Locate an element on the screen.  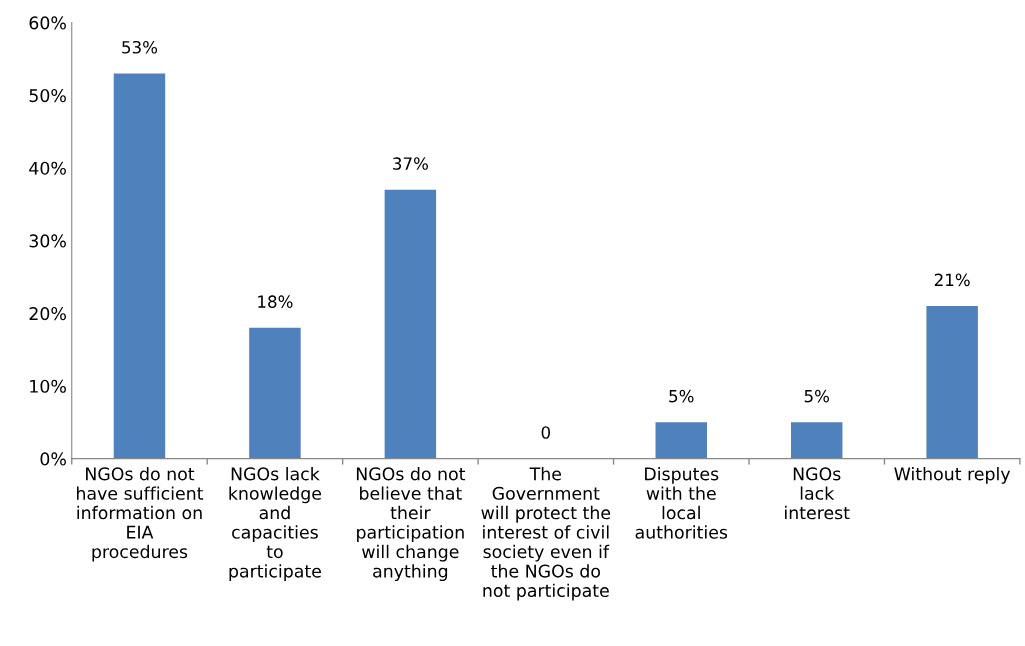
y-tick-label: 60% is located at coordinates (47, 23).